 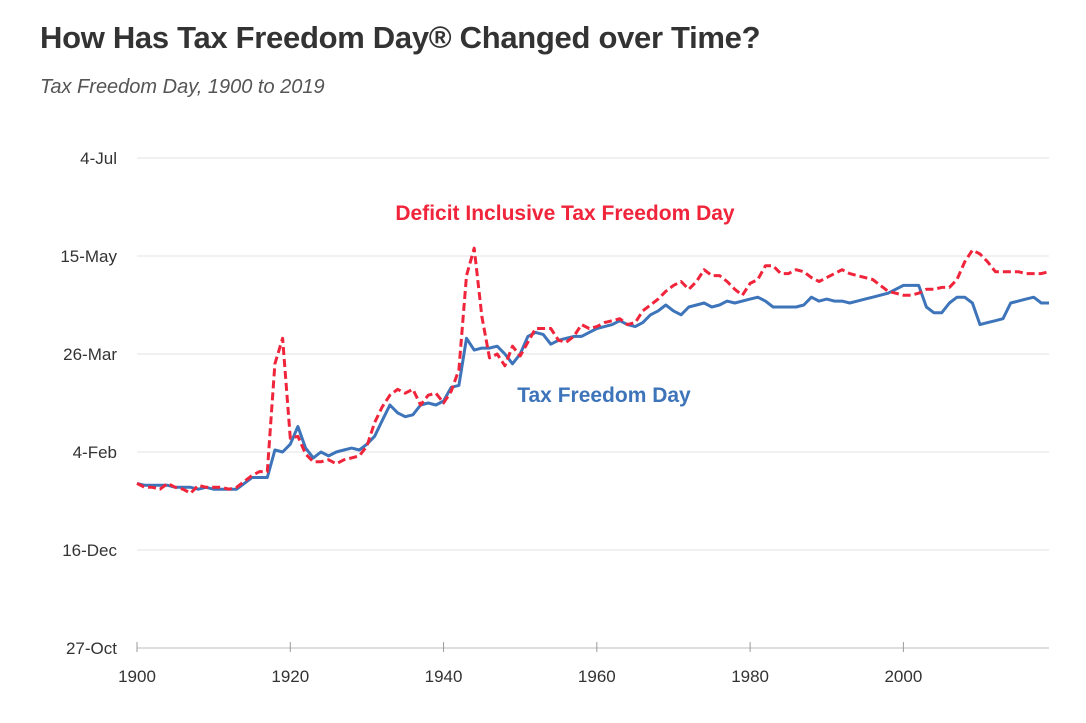 I want to click on y-tick-label: 27-Oct, so click(x=91, y=648).